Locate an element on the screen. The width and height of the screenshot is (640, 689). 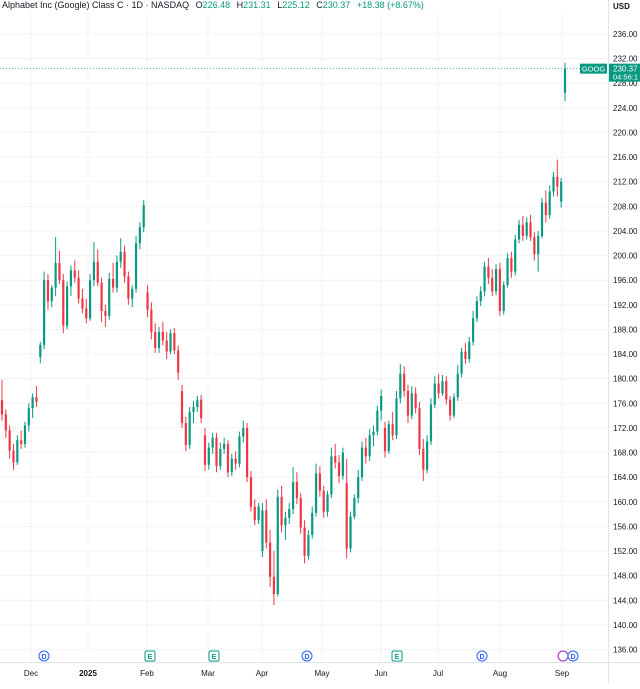
price-tick-label: 216.00 is located at coordinates (625, 157).